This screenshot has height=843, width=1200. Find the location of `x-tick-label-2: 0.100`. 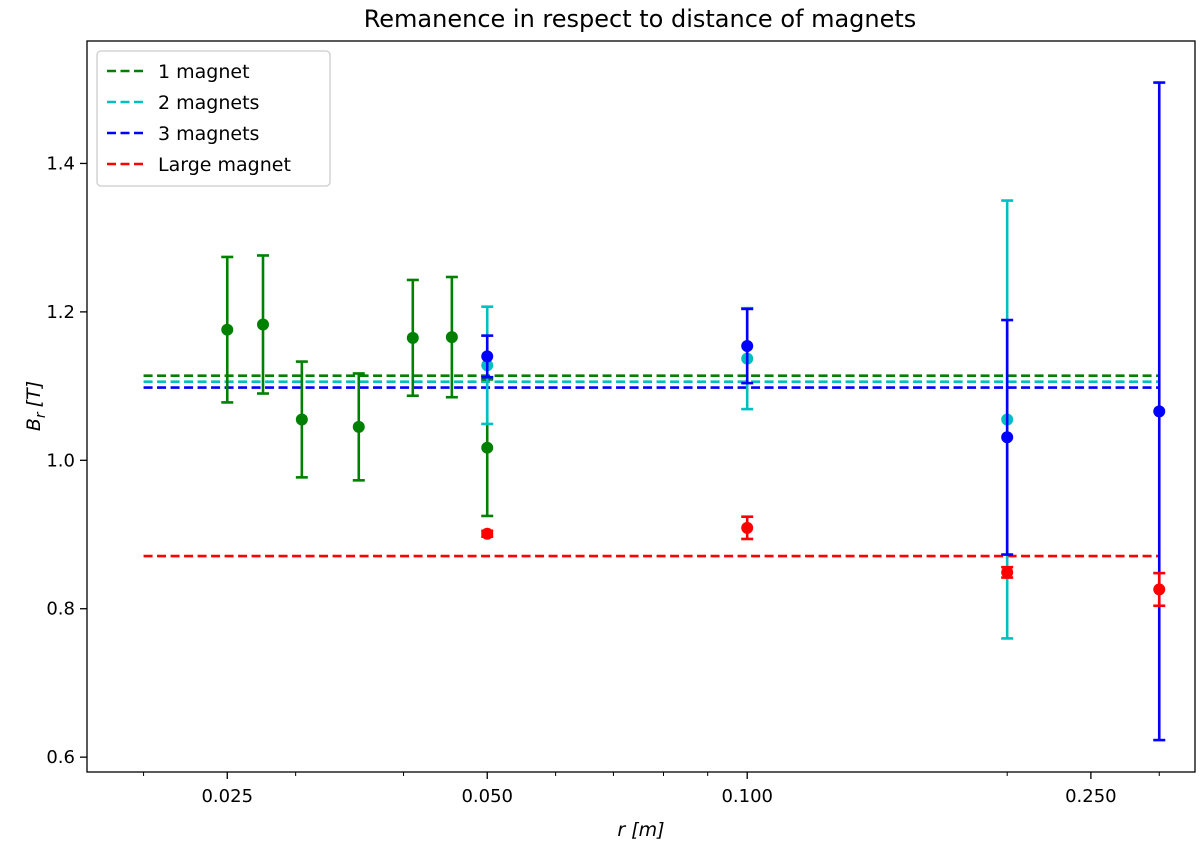

x-tick-label-2: 0.100 is located at coordinates (747, 796).